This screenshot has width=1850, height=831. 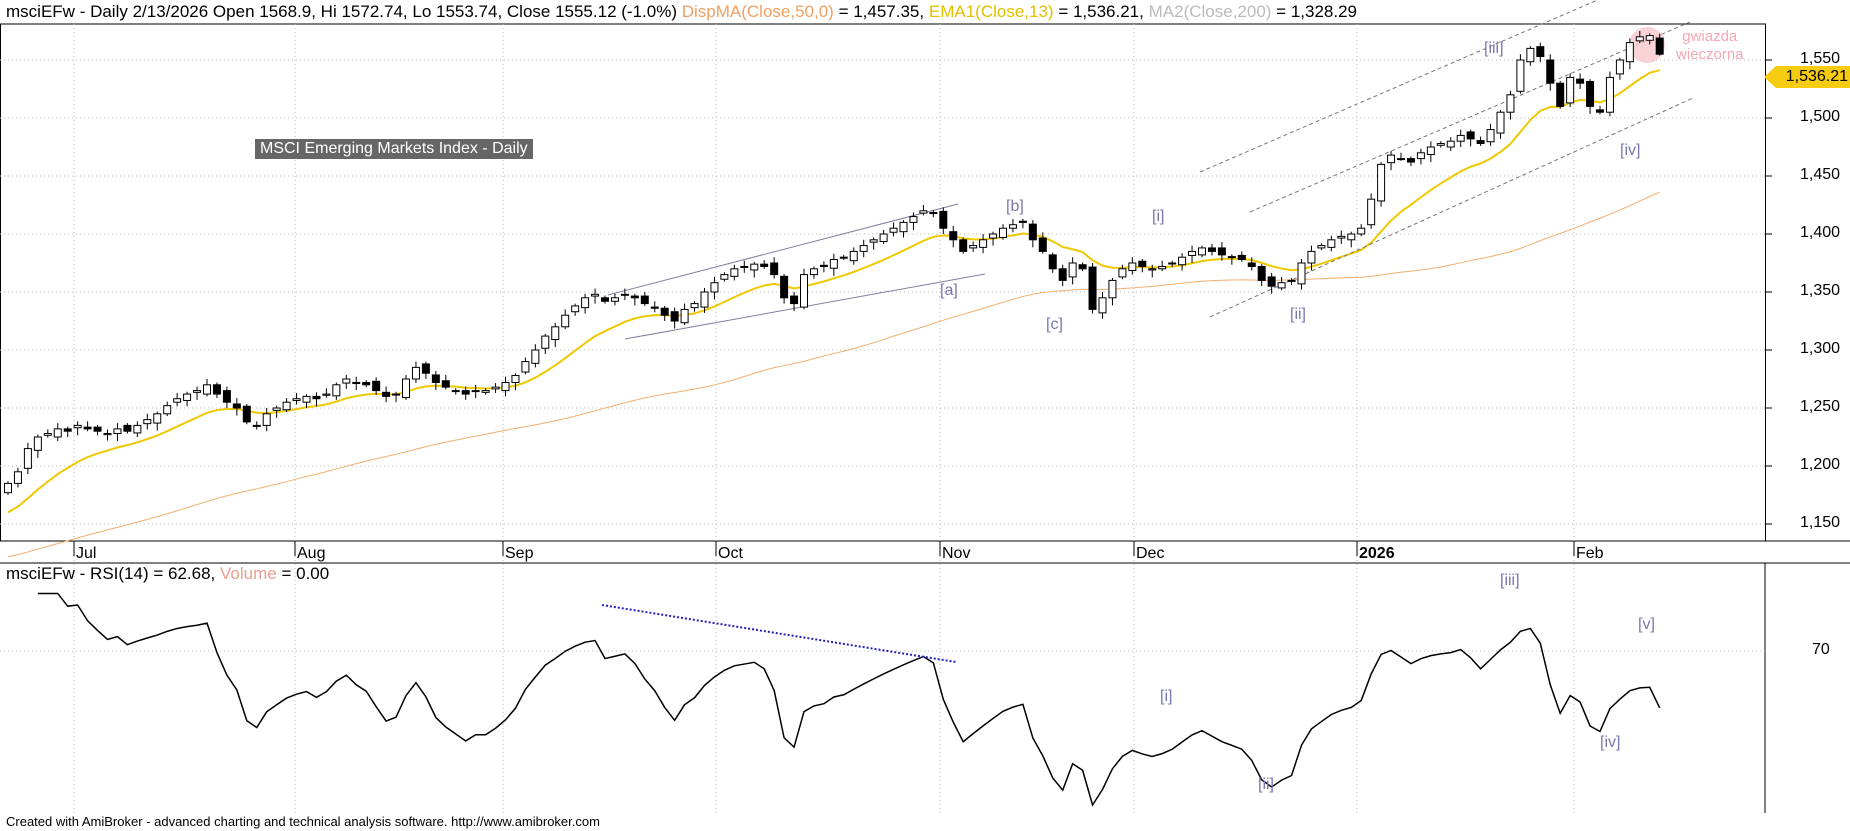 I want to click on y-tick: 1,350, so click(x=1820, y=290).